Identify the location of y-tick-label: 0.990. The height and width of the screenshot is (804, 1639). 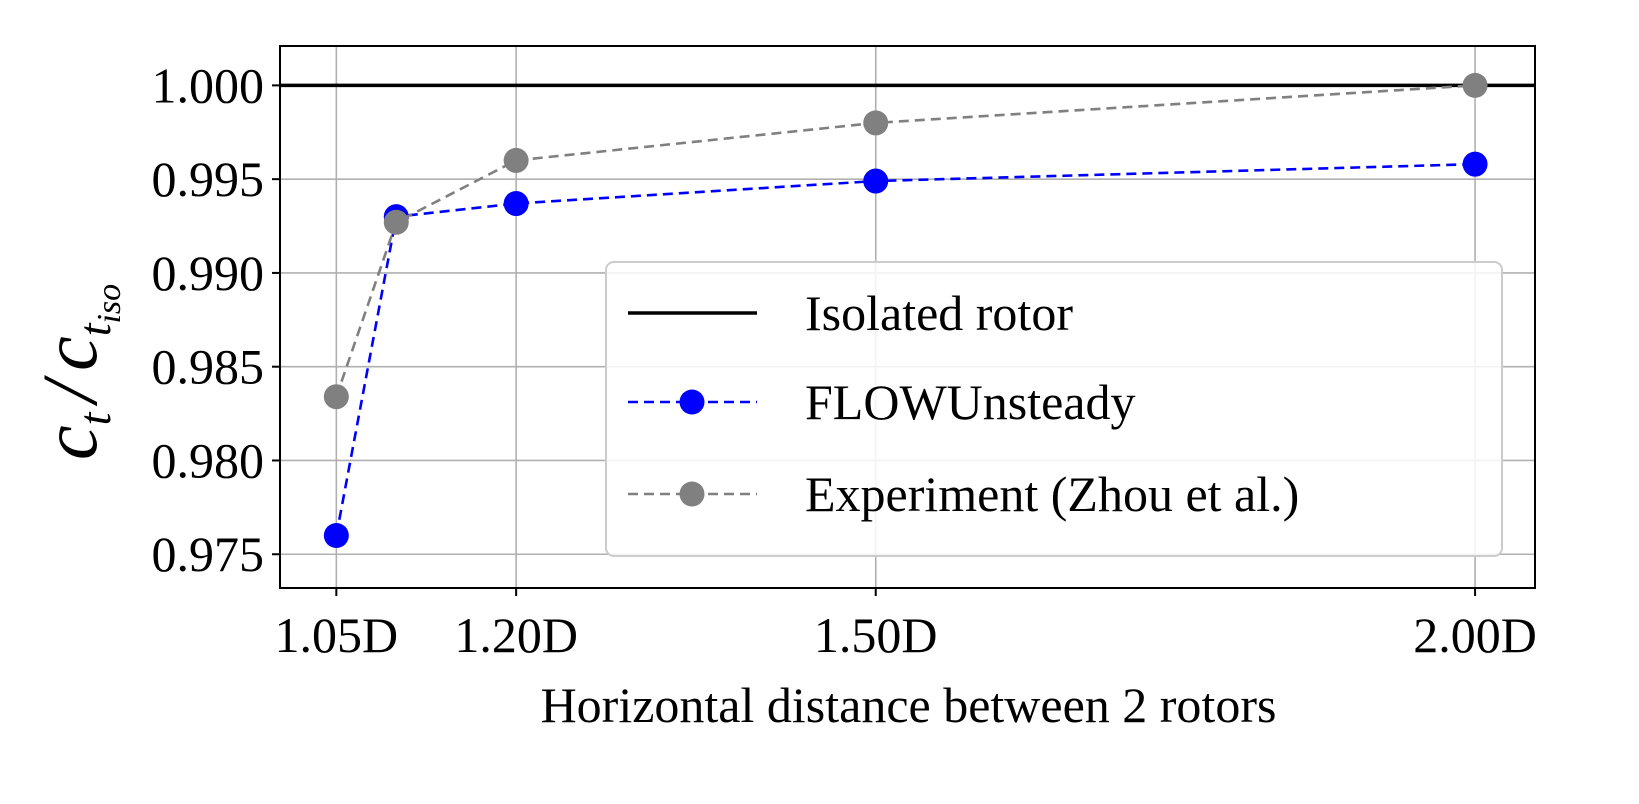
(208, 273).